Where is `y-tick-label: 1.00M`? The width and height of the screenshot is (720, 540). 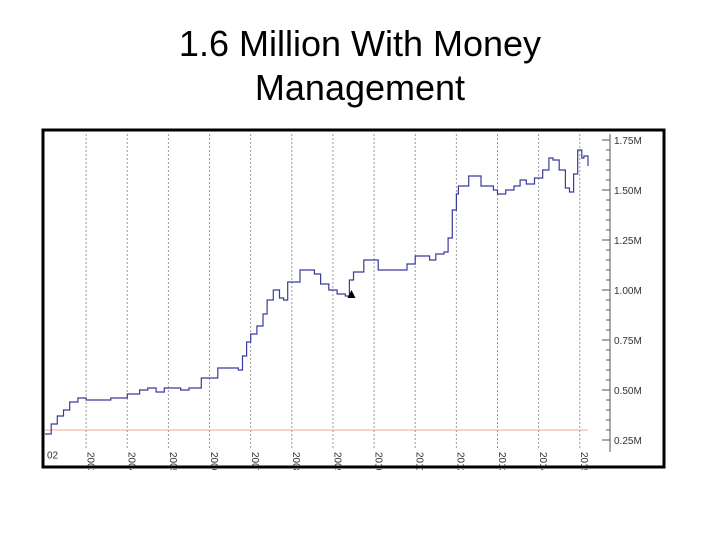
y-tick-label: 1.00M is located at coordinates (628, 291).